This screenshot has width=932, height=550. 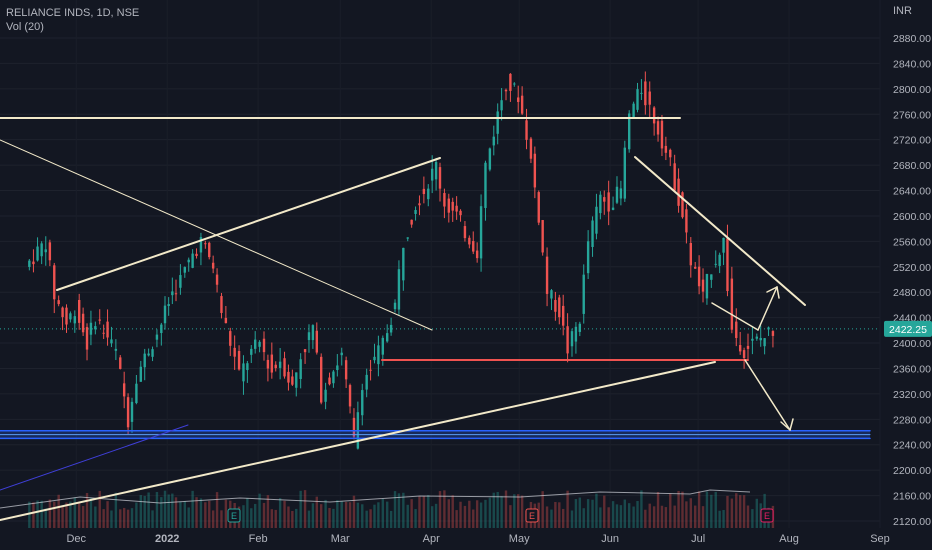 What do you see at coordinates (25, 27) in the screenshot?
I see `volume-indicator-label: Vol (20)` at bounding box center [25, 27].